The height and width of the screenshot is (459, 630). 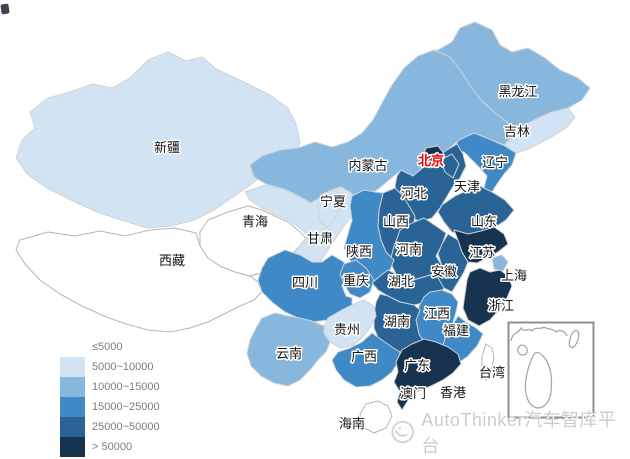 I want to click on province-label-aomen: 澳门, so click(x=413, y=393).